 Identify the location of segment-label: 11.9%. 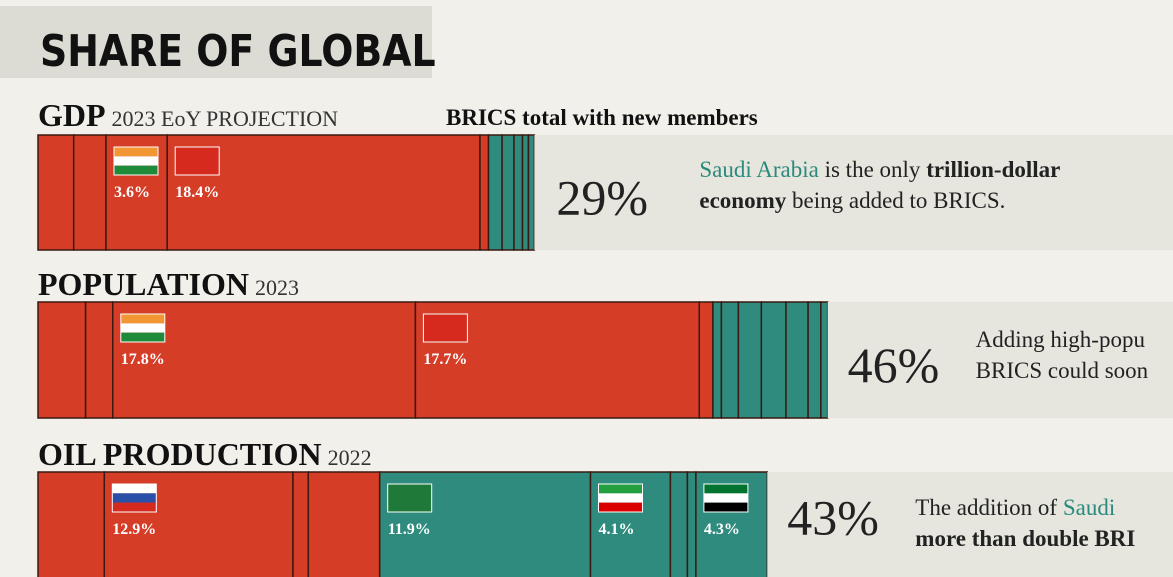
(409, 529).